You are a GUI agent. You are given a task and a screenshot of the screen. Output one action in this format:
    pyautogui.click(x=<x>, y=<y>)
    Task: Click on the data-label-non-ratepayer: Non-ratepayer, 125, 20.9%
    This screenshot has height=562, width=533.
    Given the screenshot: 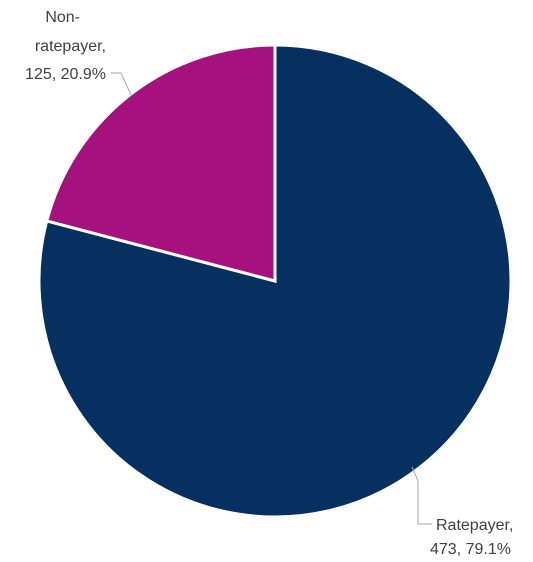 What is the action you would take?
    pyautogui.click(x=65, y=46)
    